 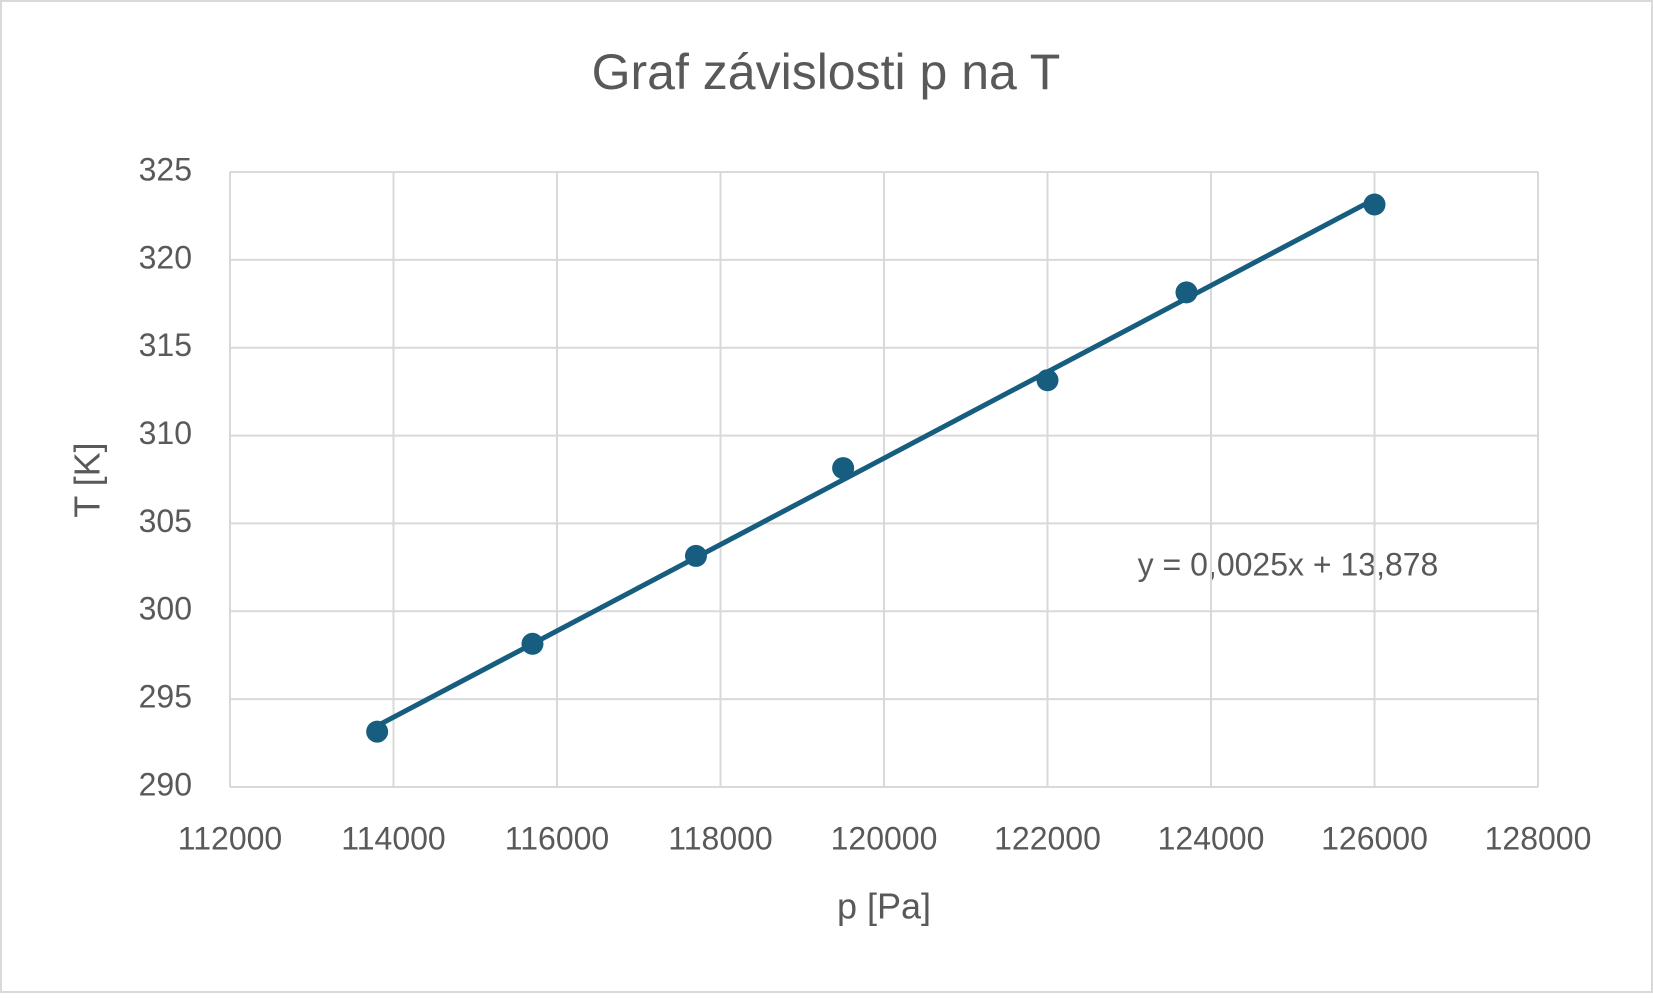 What do you see at coordinates (165, 169) in the screenshot?
I see `y-tick-label: 325` at bounding box center [165, 169].